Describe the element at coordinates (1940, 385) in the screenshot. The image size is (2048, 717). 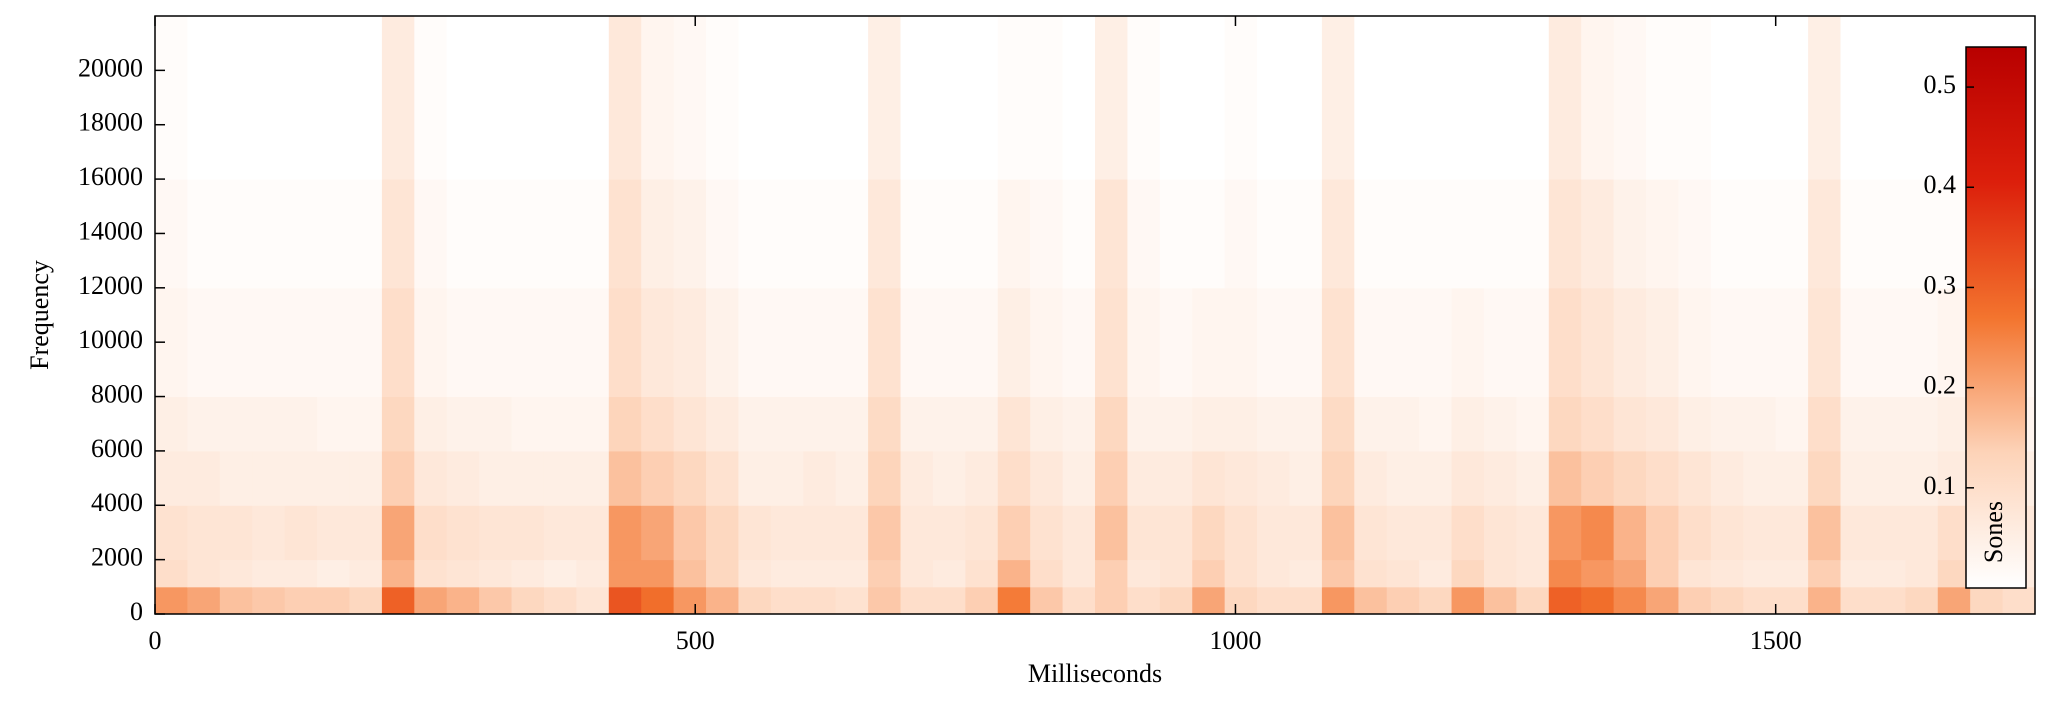
I see `colorbar-tick-label: 0.2` at that location.